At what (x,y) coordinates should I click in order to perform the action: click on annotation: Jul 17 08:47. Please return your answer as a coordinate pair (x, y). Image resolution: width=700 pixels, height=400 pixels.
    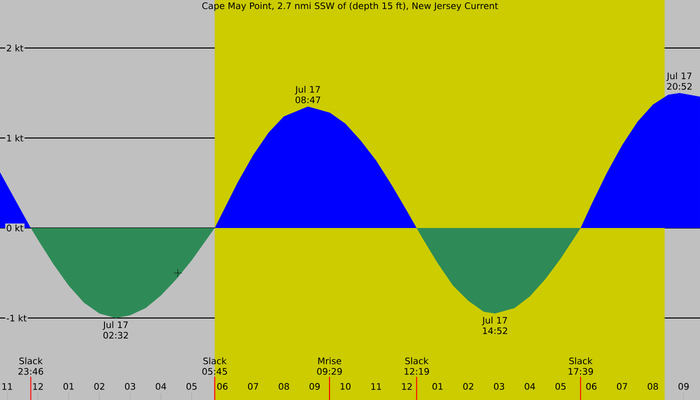
    Looking at the image, I should click on (307, 95).